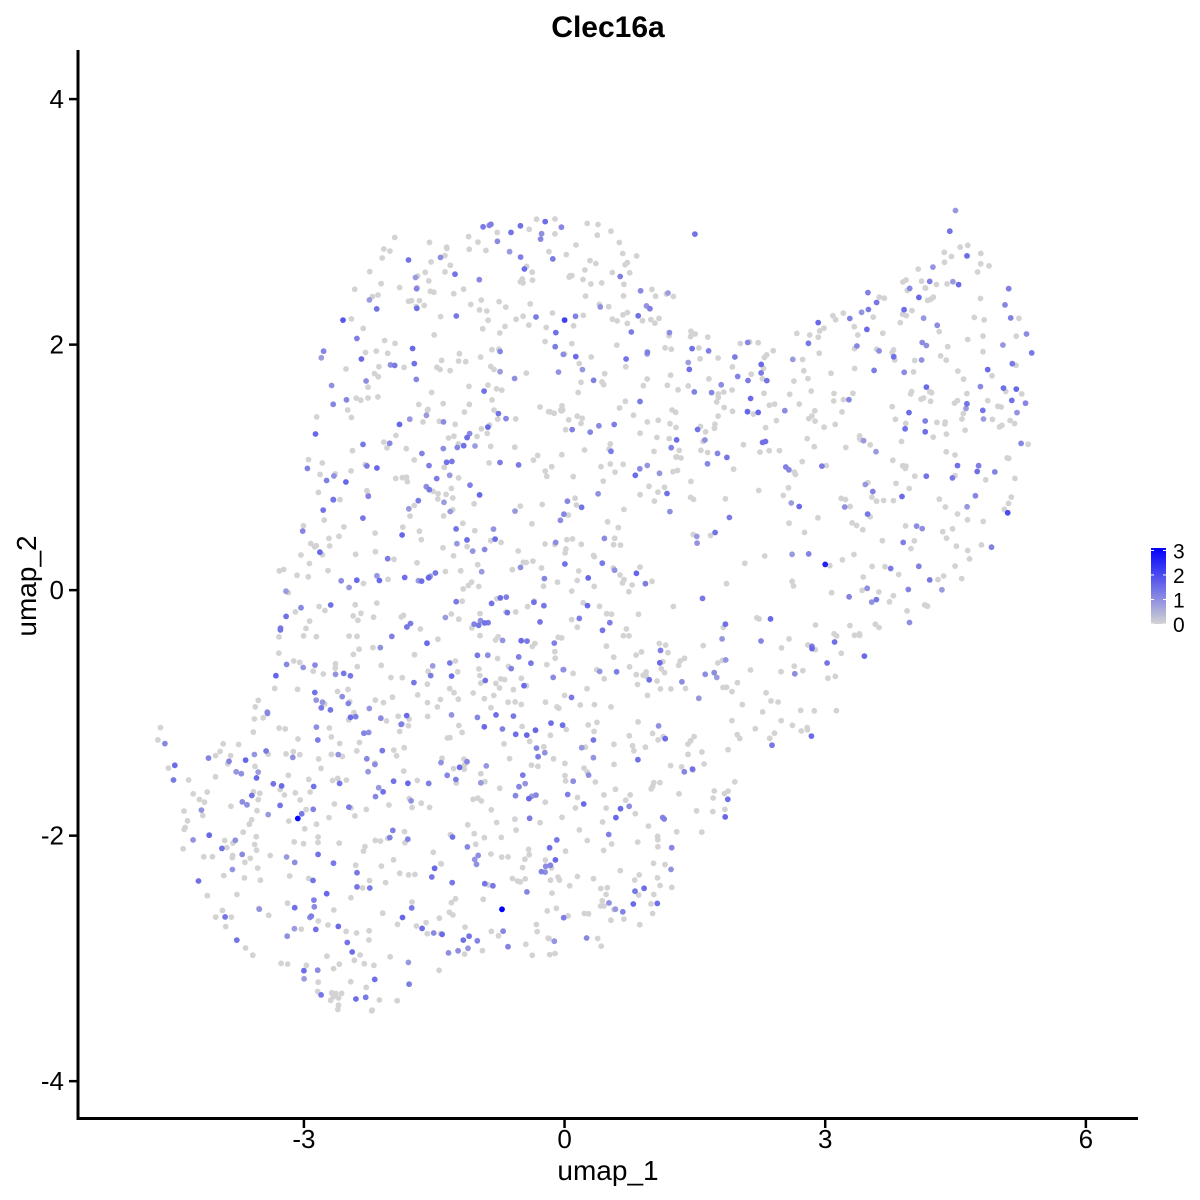 The width and height of the screenshot is (1200, 1200). Describe the element at coordinates (1158, 586) in the screenshot. I see `legend-colorbar` at that location.